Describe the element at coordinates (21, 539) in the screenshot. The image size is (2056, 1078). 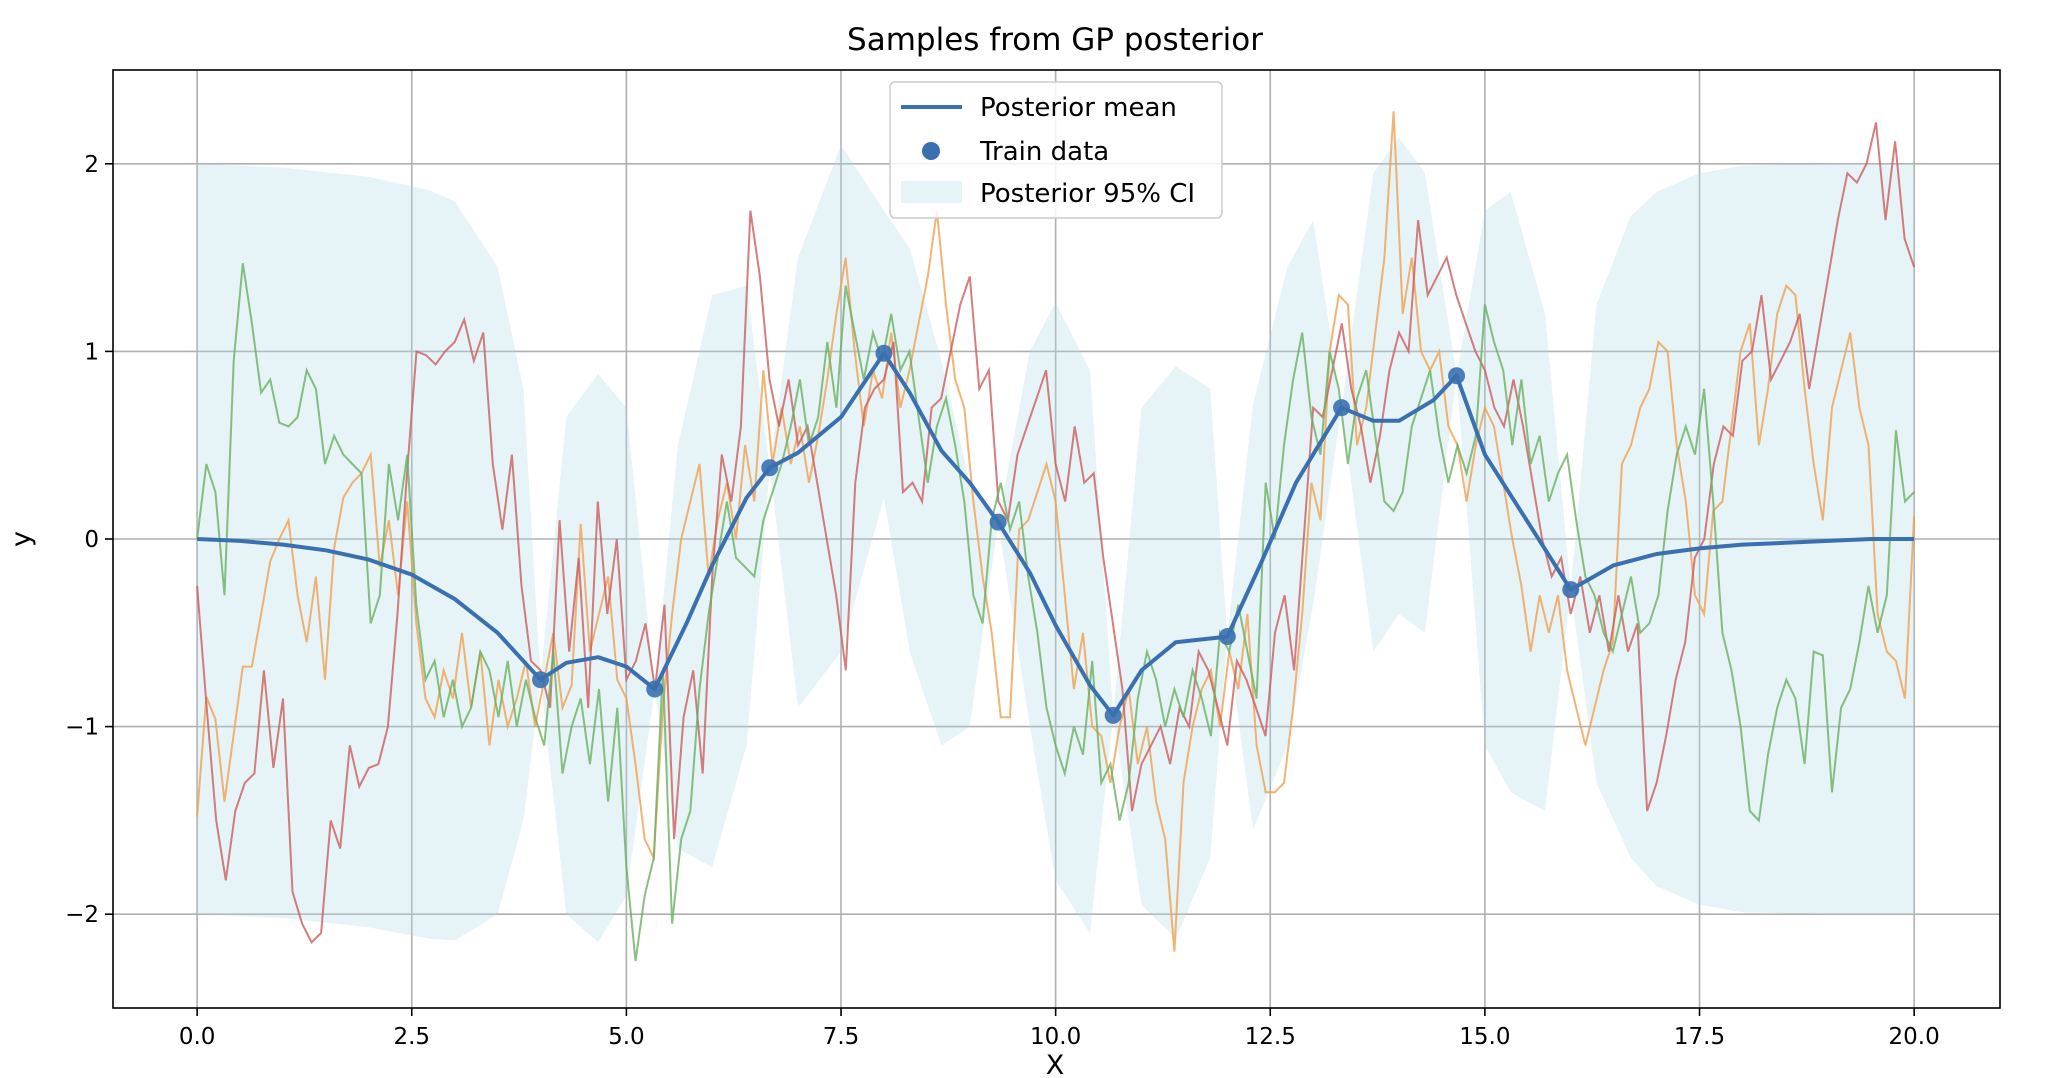
I see `y-axis-label: y` at that location.